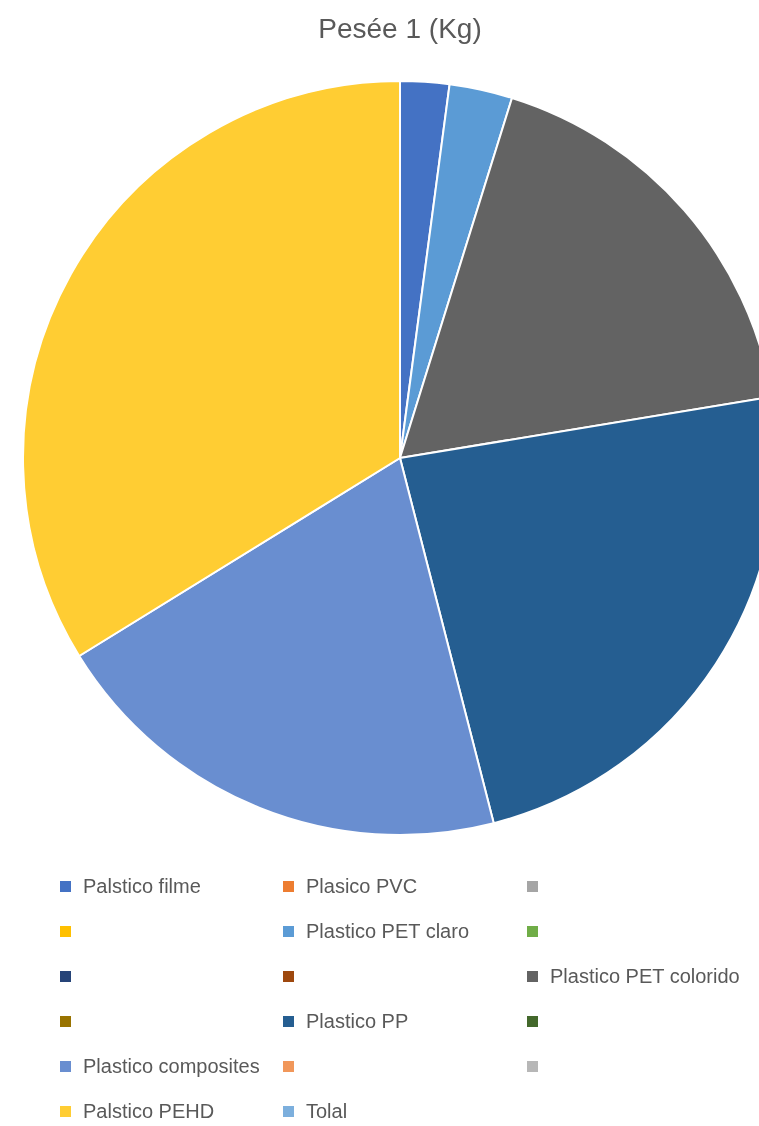  What do you see at coordinates (142, 886) in the screenshot?
I see `legend-label: Palstico filme` at bounding box center [142, 886].